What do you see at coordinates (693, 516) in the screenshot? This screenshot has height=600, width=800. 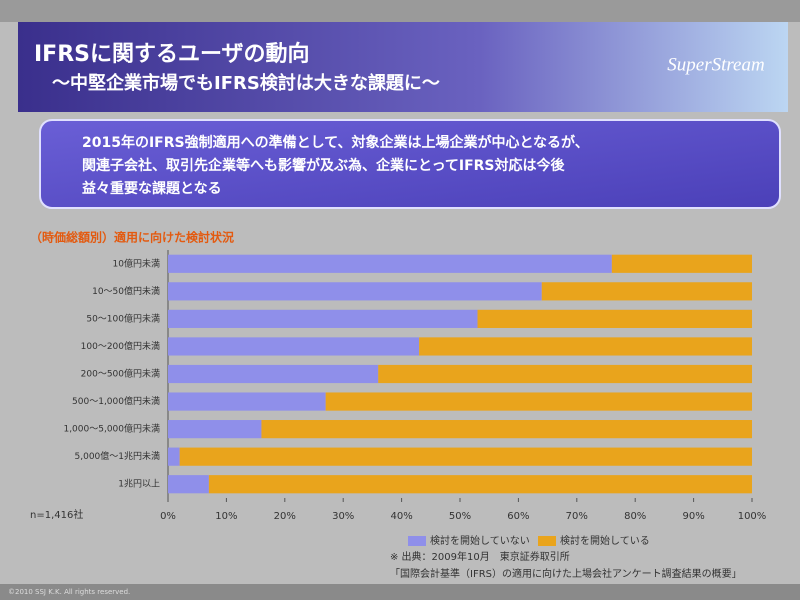 I see `x-tick-label: 90%` at bounding box center [693, 516].